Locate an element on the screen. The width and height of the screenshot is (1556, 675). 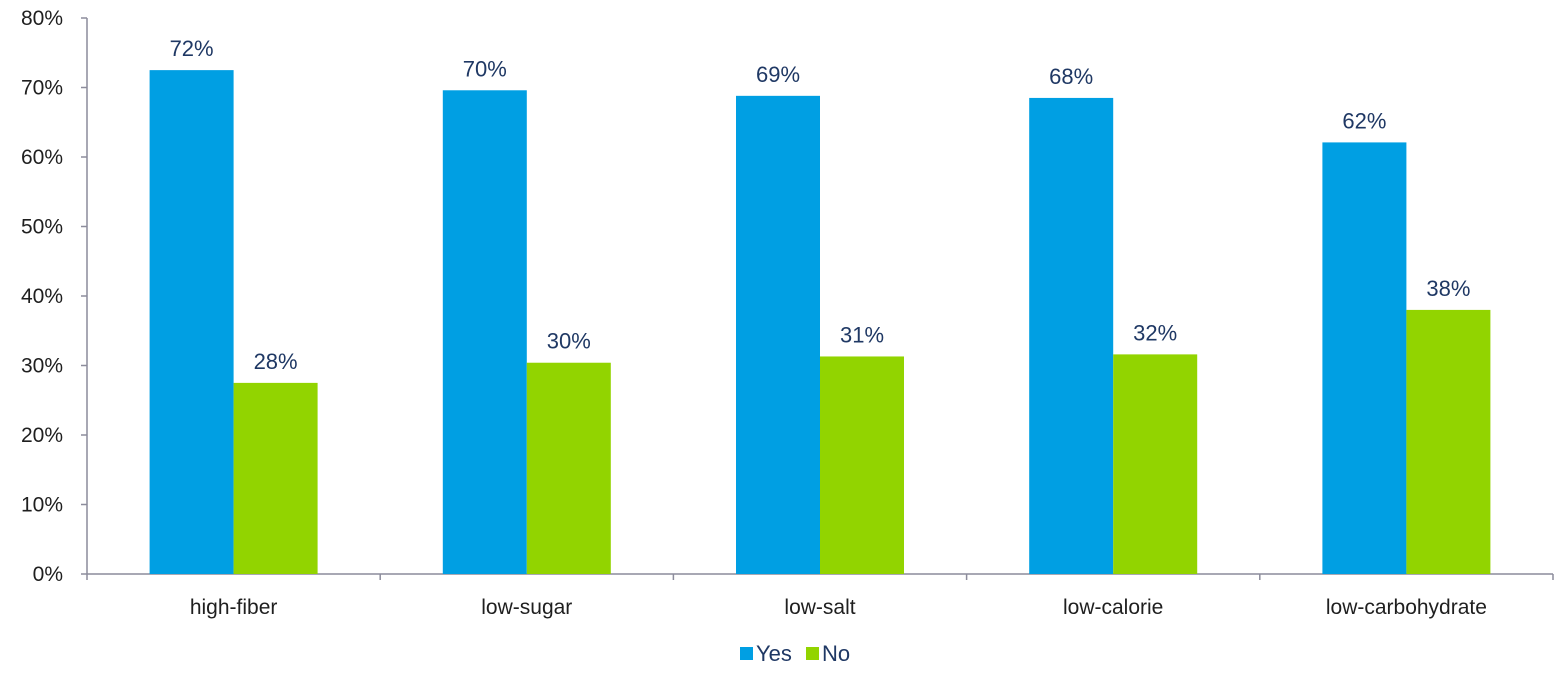
y-tick-label: 20% is located at coordinates (42, 435).